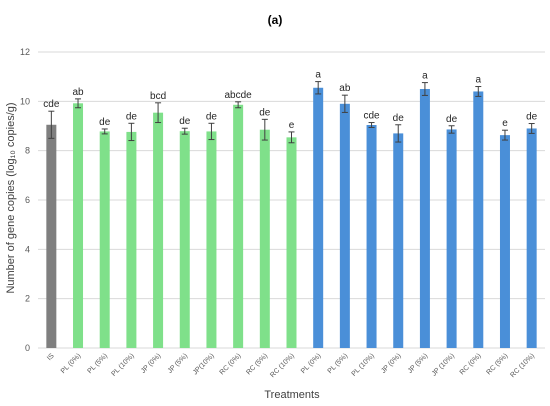 The height and width of the screenshot is (406, 550). Describe the element at coordinates (291, 112) in the screenshot. I see `error-bars` at that location.